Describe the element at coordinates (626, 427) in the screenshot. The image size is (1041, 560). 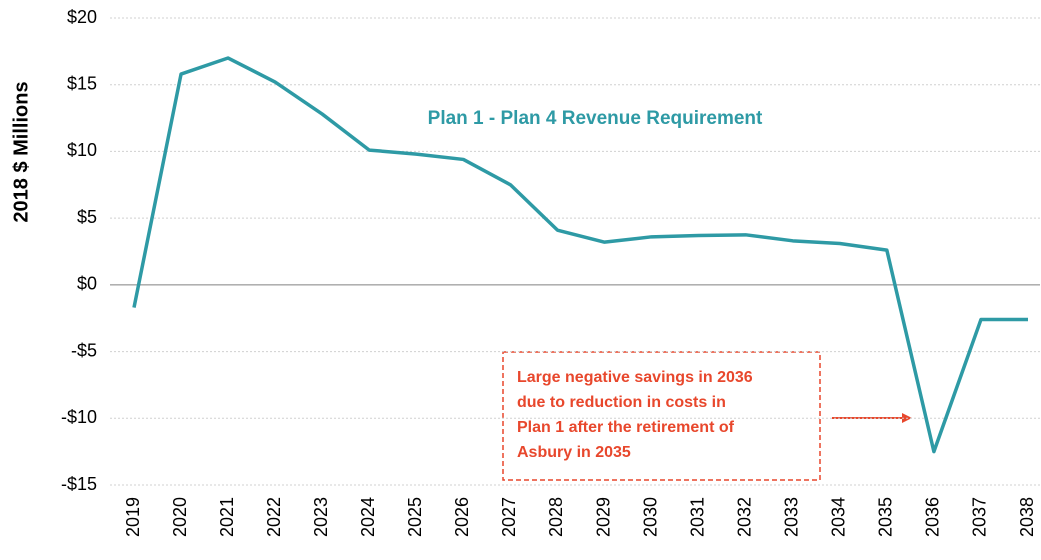
I see `annotation-text: Plan 1 after the retirement of` at that location.